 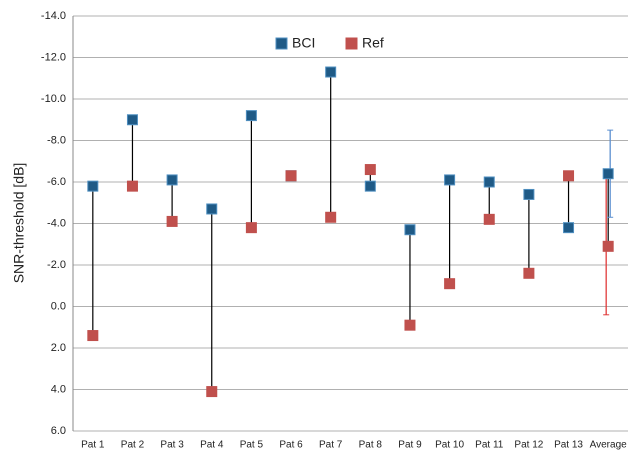 I want to click on x-tick-label: Pat 6, so click(x=291, y=445).